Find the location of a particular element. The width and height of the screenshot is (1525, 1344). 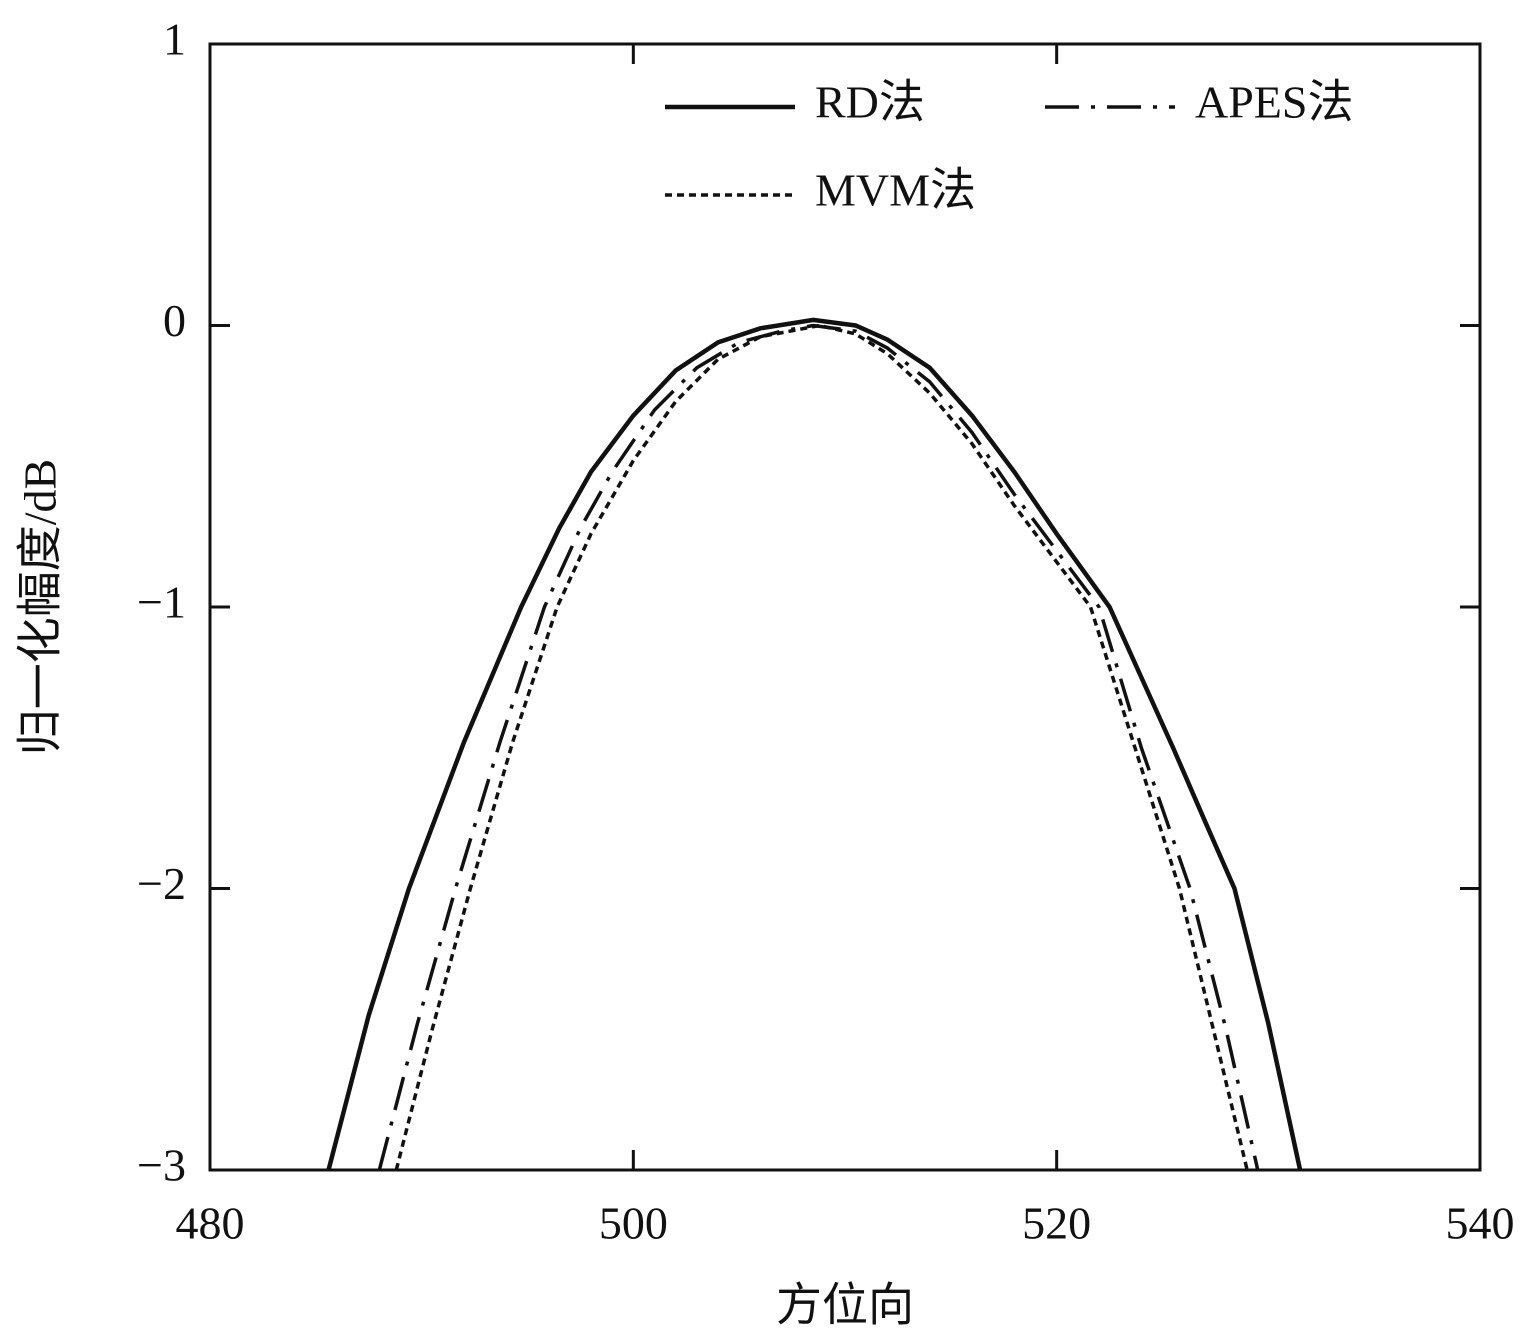

x-tick-label: 500 is located at coordinates (633, 1223).